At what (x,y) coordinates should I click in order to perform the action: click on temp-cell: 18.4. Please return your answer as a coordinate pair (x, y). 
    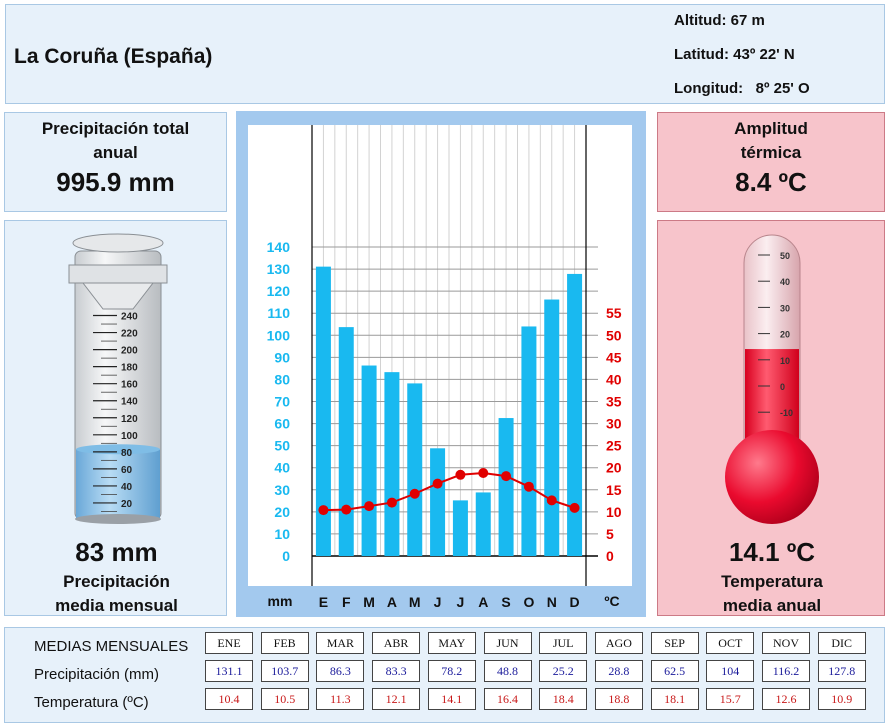
    Looking at the image, I should click on (563, 699).